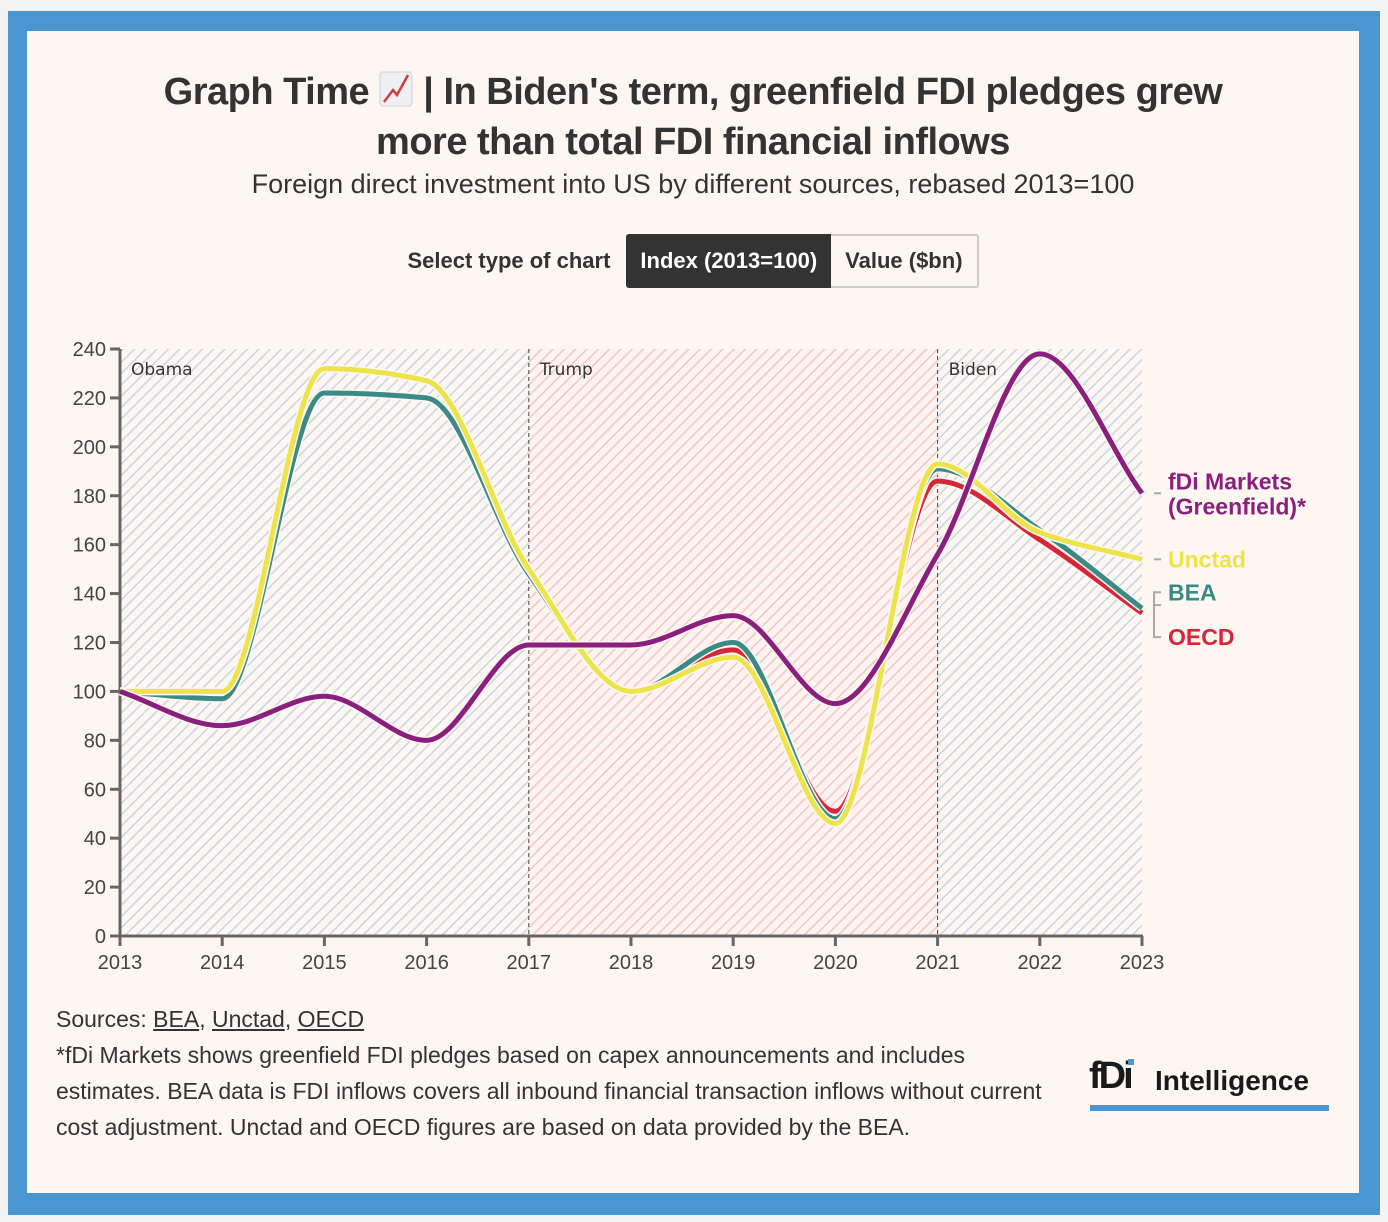  What do you see at coordinates (835, 963) in the screenshot?
I see `x-tick-label: 2020` at bounding box center [835, 963].